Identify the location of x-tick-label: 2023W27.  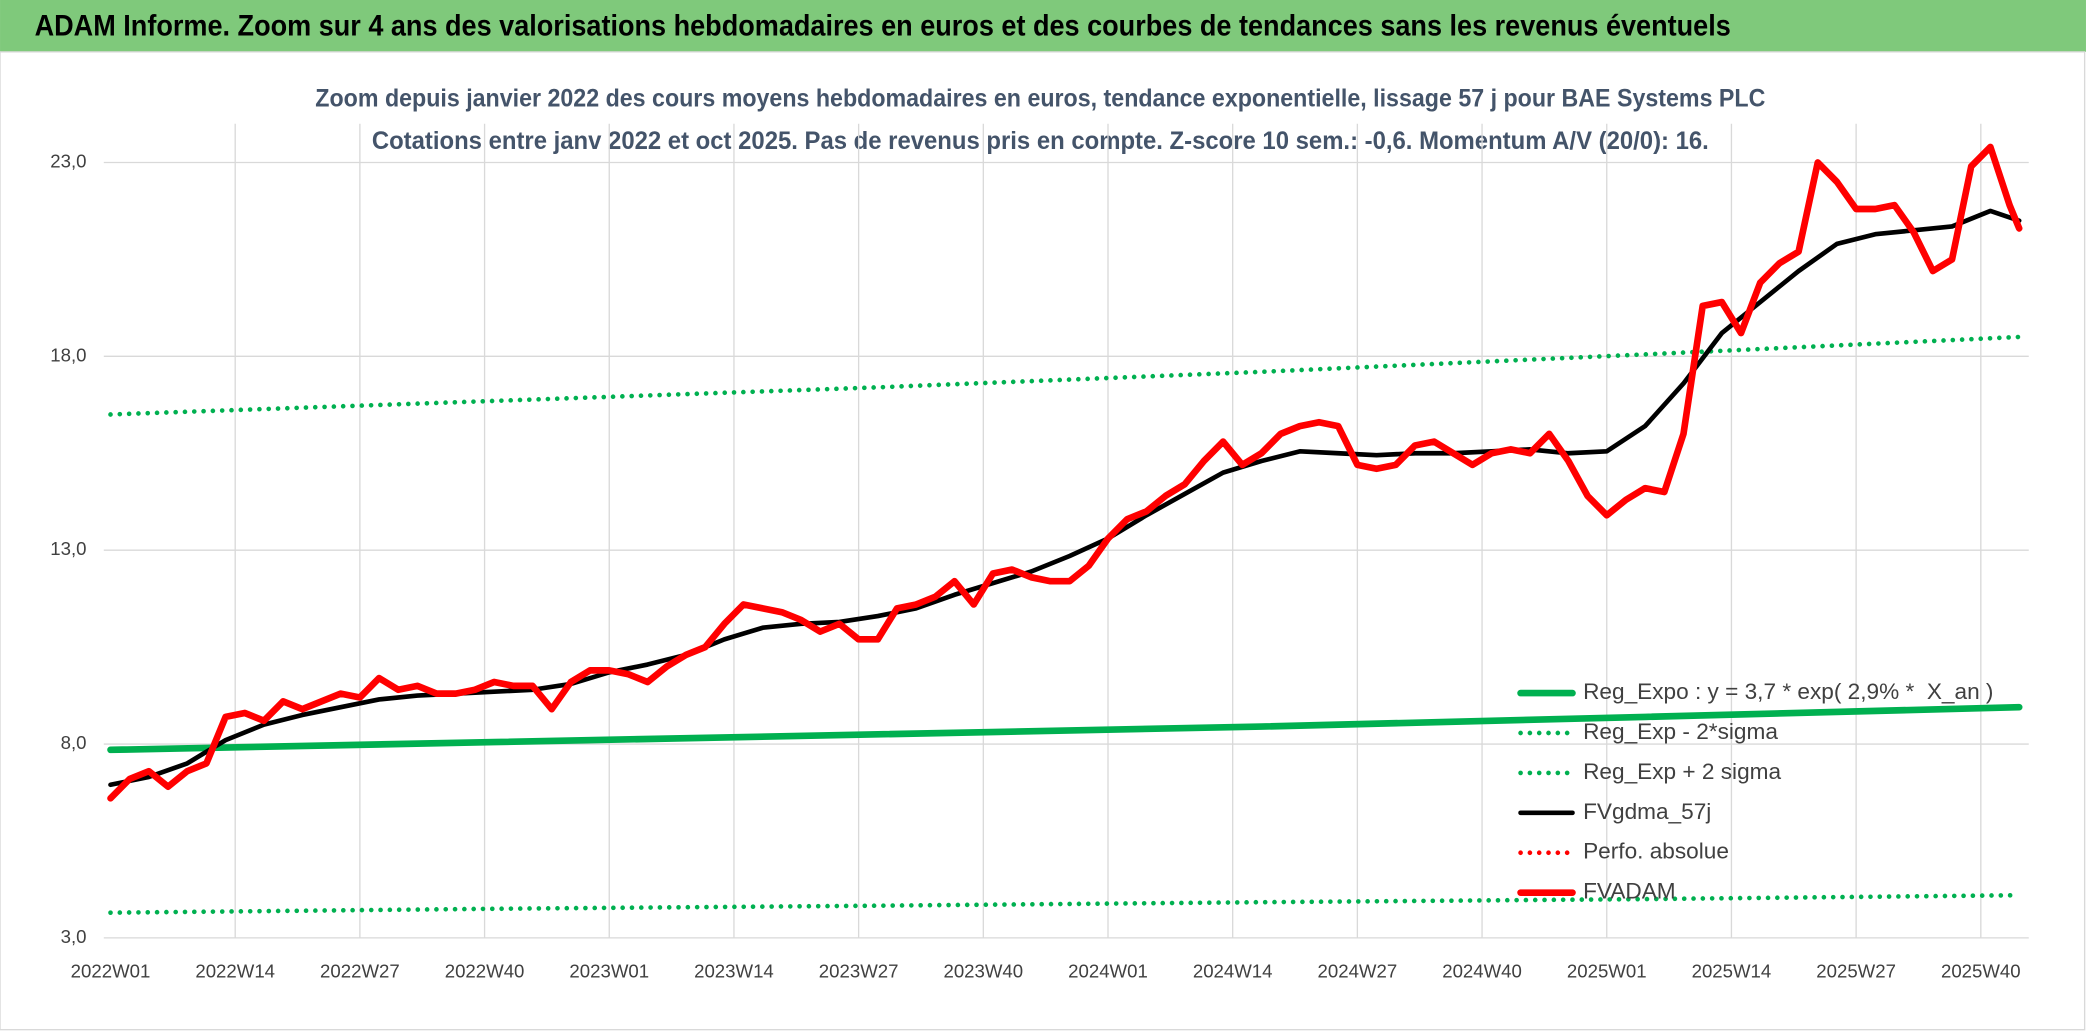
(859, 970).